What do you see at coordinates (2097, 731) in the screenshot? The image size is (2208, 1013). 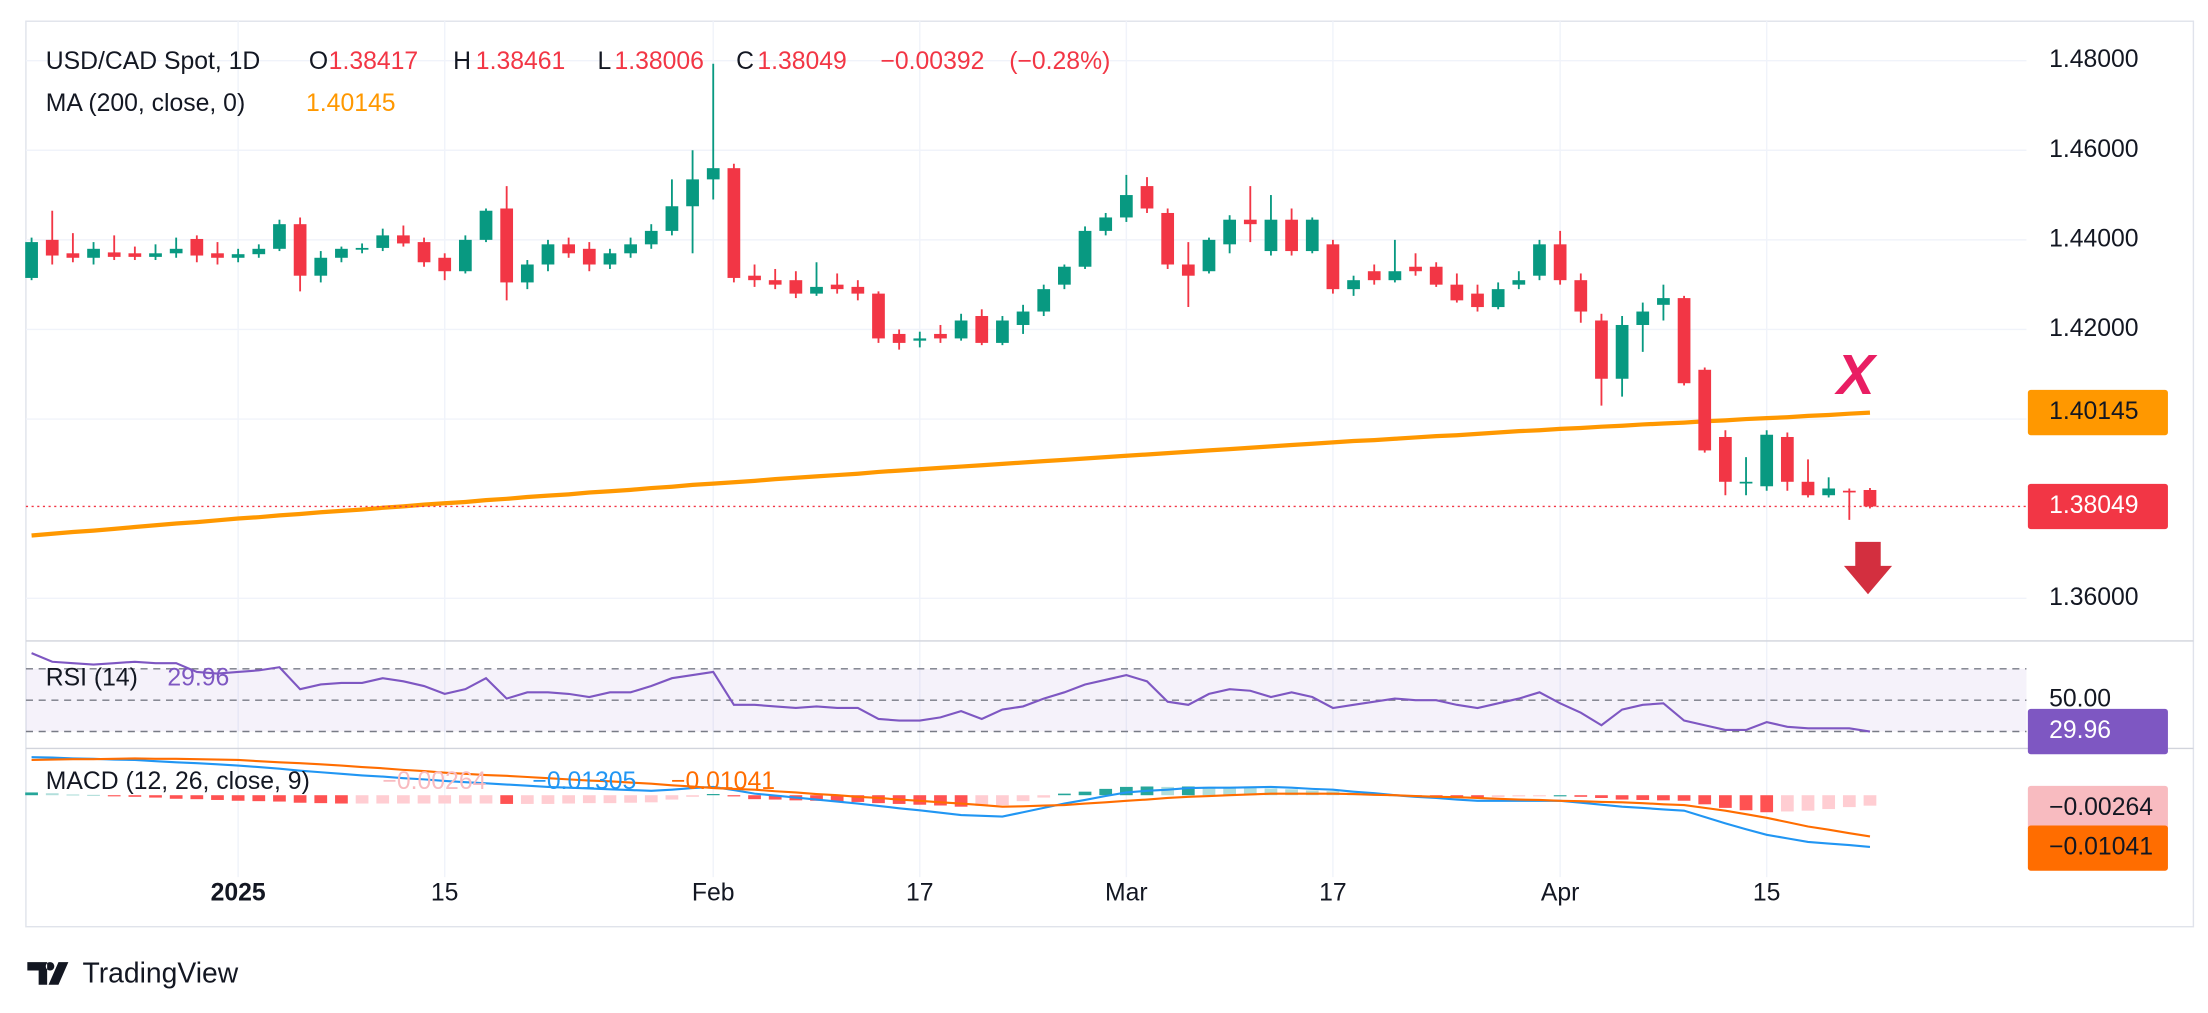 I see `rsi-badge` at bounding box center [2097, 731].